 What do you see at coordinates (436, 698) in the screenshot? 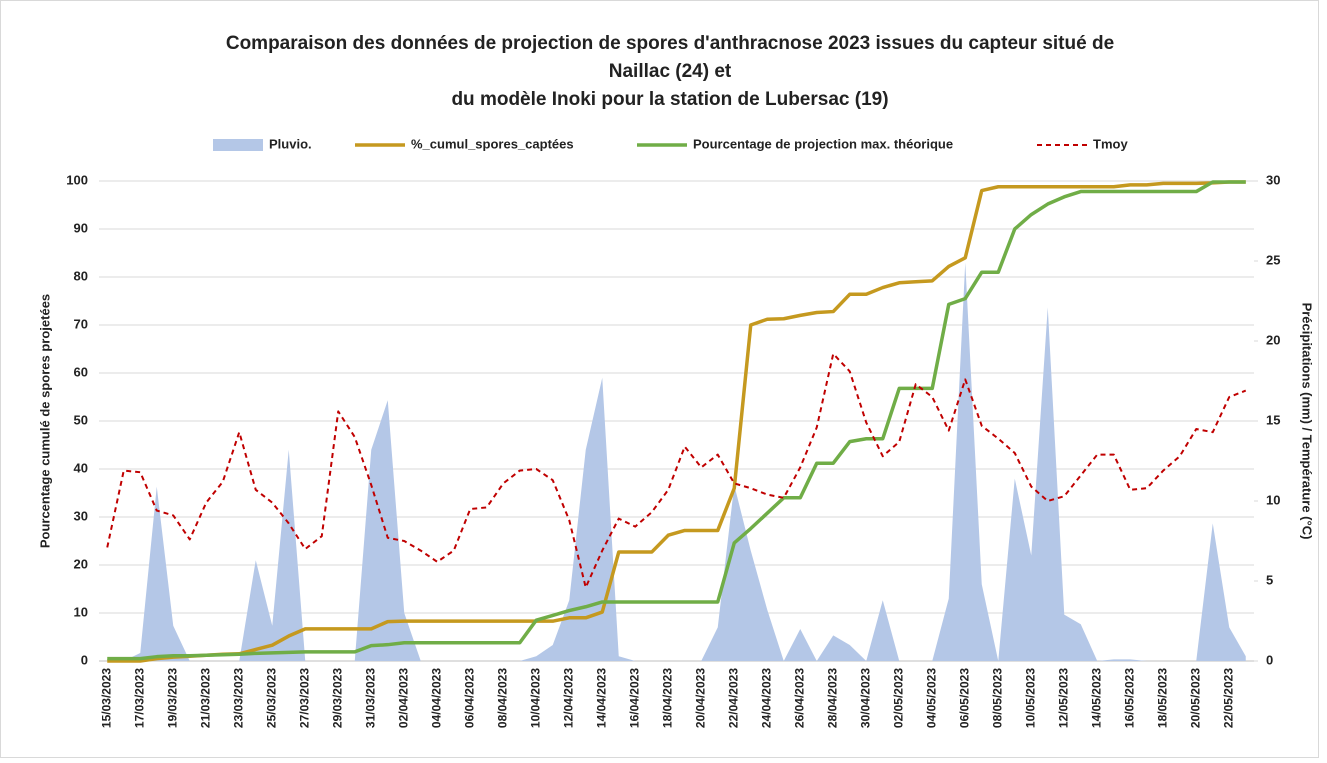
I see `x-tick-label: 04/04/2023` at bounding box center [436, 698].